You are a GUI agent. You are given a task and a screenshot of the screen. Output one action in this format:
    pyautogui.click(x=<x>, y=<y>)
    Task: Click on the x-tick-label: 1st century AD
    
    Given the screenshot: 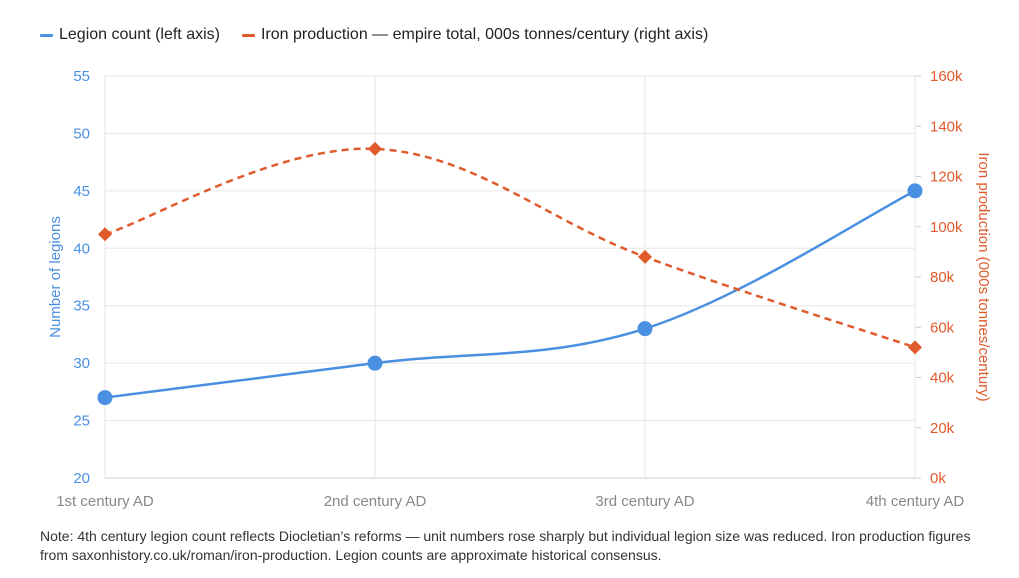 What is the action you would take?
    pyautogui.click(x=105, y=501)
    